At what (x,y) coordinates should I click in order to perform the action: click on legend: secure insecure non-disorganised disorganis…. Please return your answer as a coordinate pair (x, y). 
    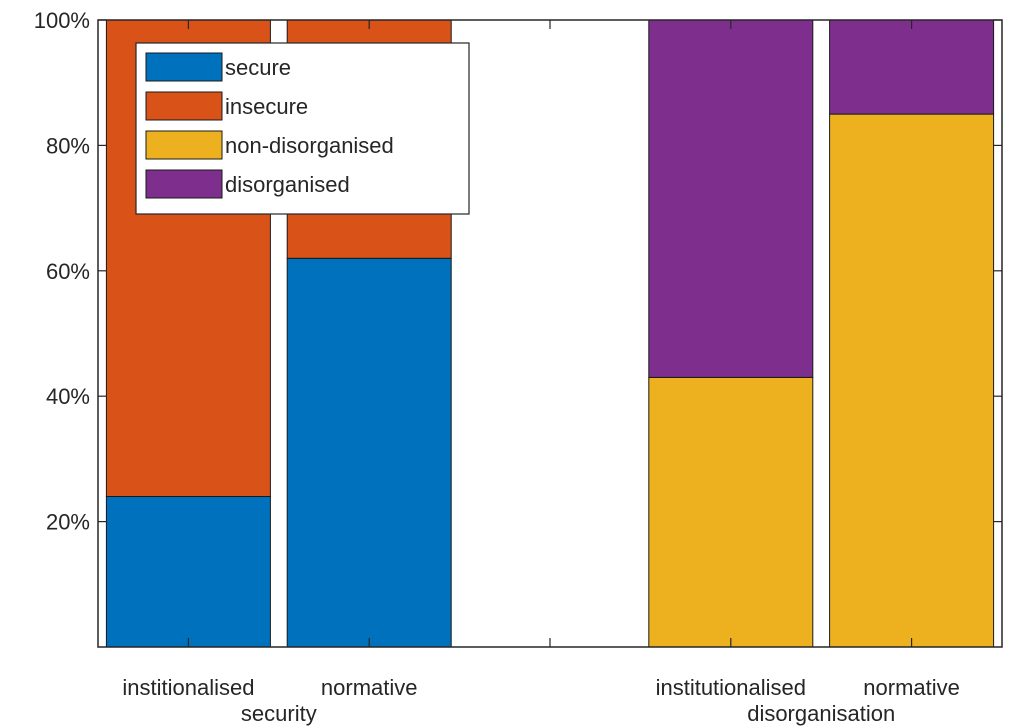
    Looking at the image, I should click on (302, 128).